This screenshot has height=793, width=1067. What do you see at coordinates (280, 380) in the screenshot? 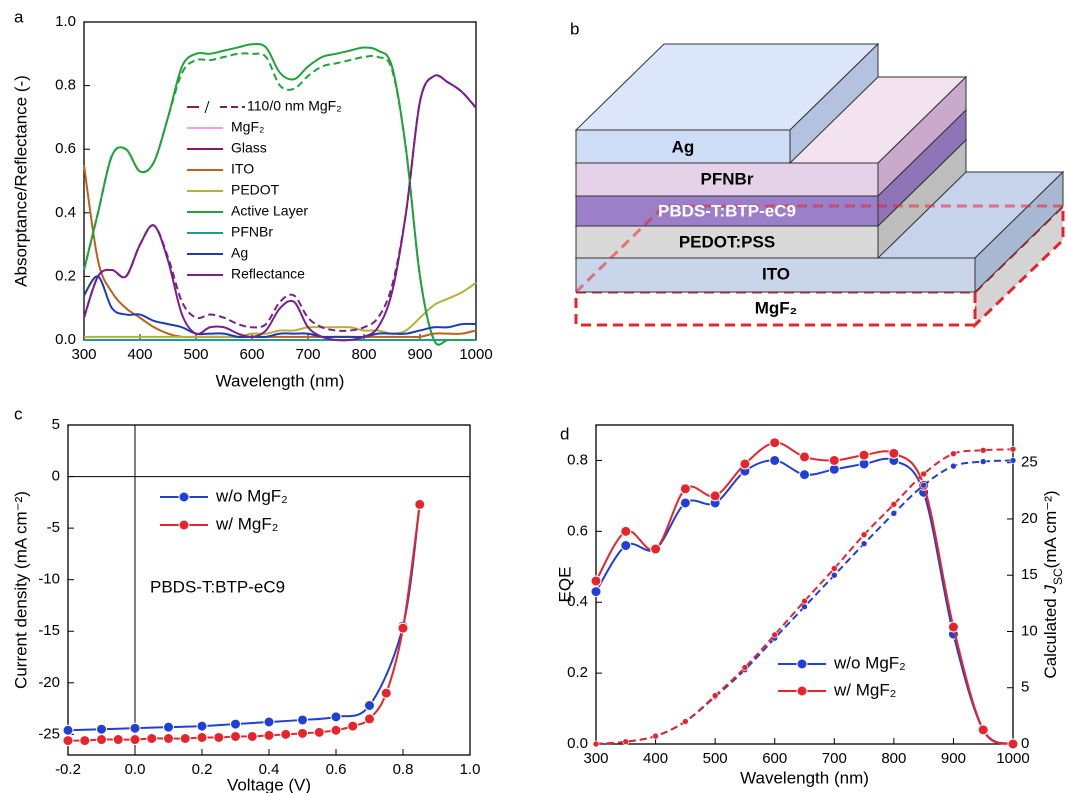
I see `x-axis-label: Wavelength (nm)` at bounding box center [280, 380].